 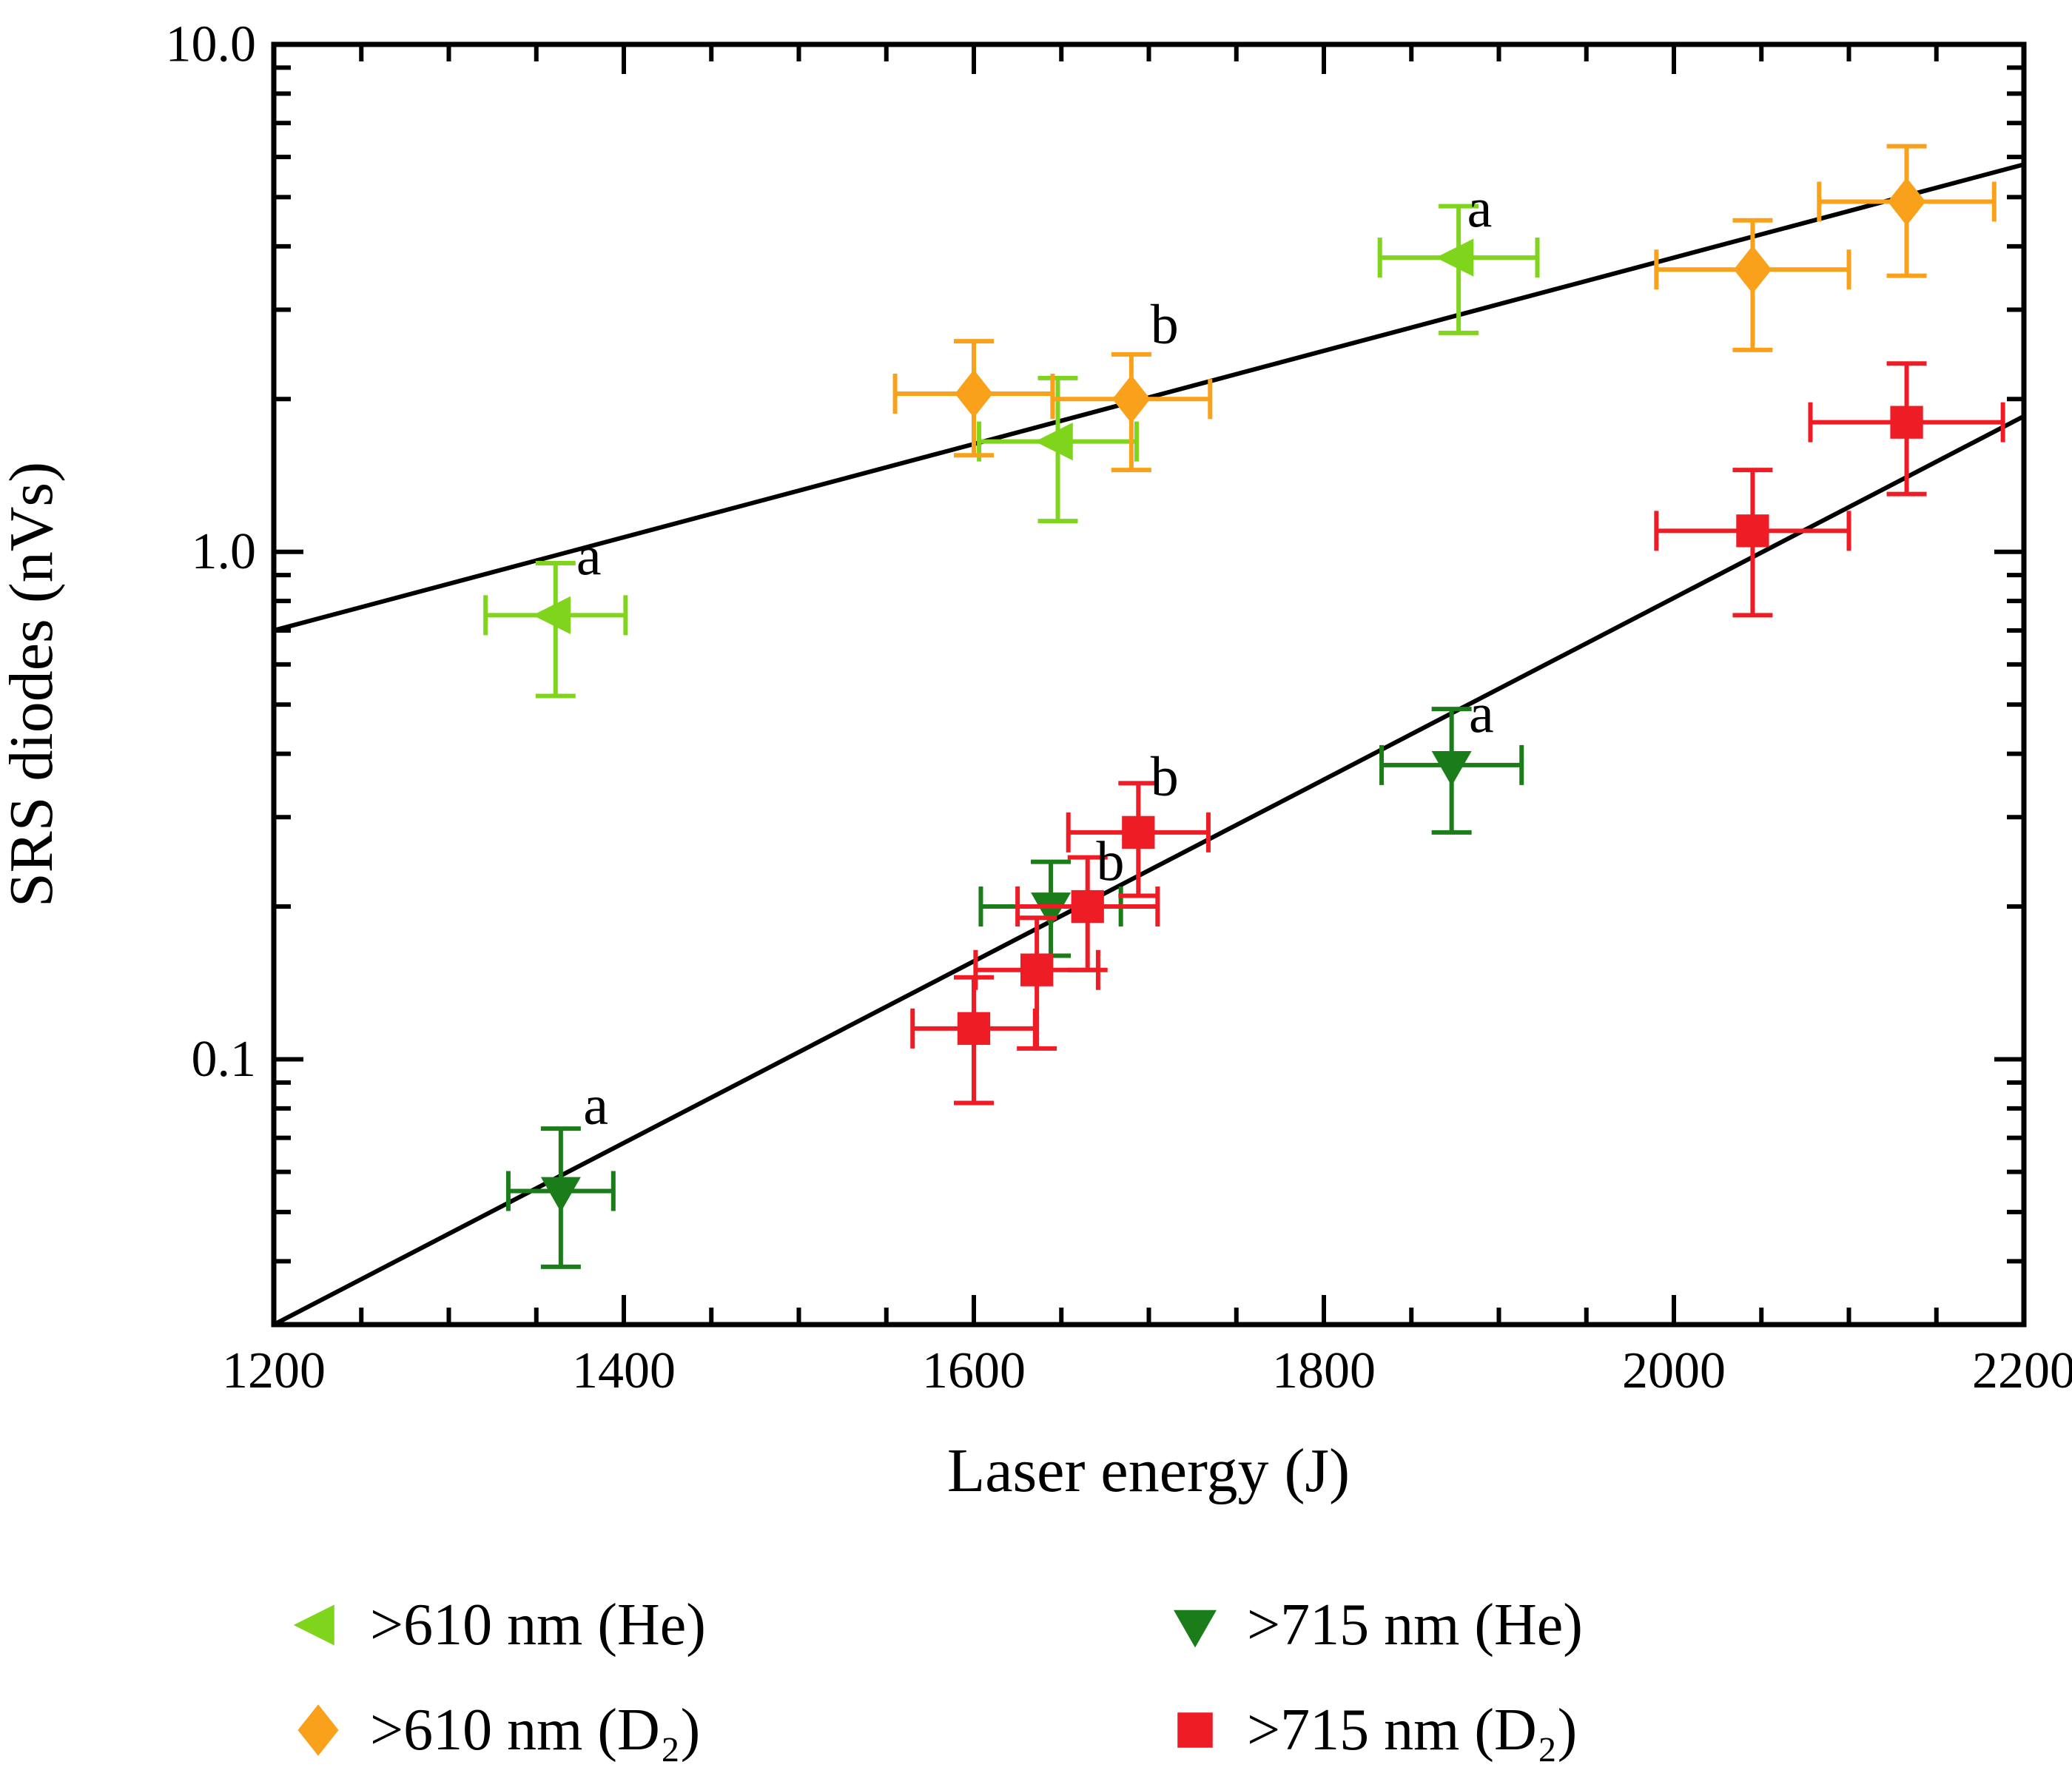 What do you see at coordinates (1324, 1370) in the screenshot?
I see `x-tick-label: 1800` at bounding box center [1324, 1370].